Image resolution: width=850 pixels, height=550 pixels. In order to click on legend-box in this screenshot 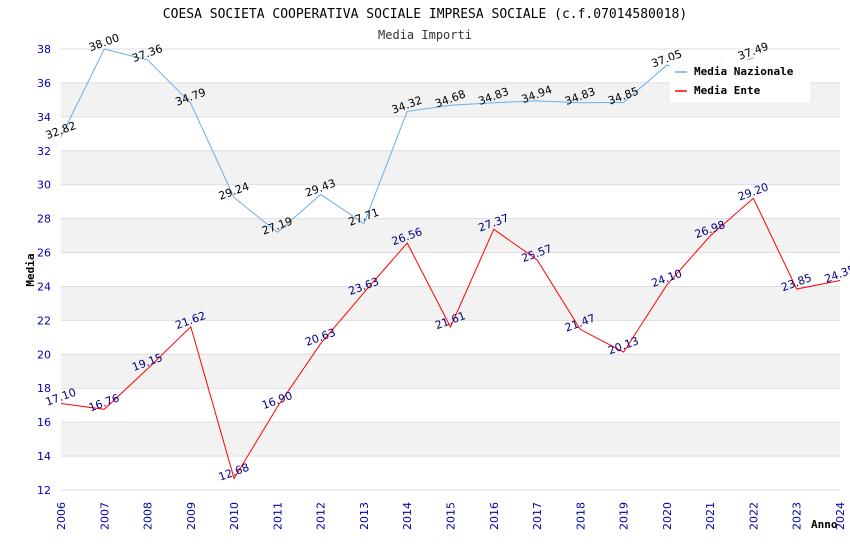, I will do `click(740, 81)`.